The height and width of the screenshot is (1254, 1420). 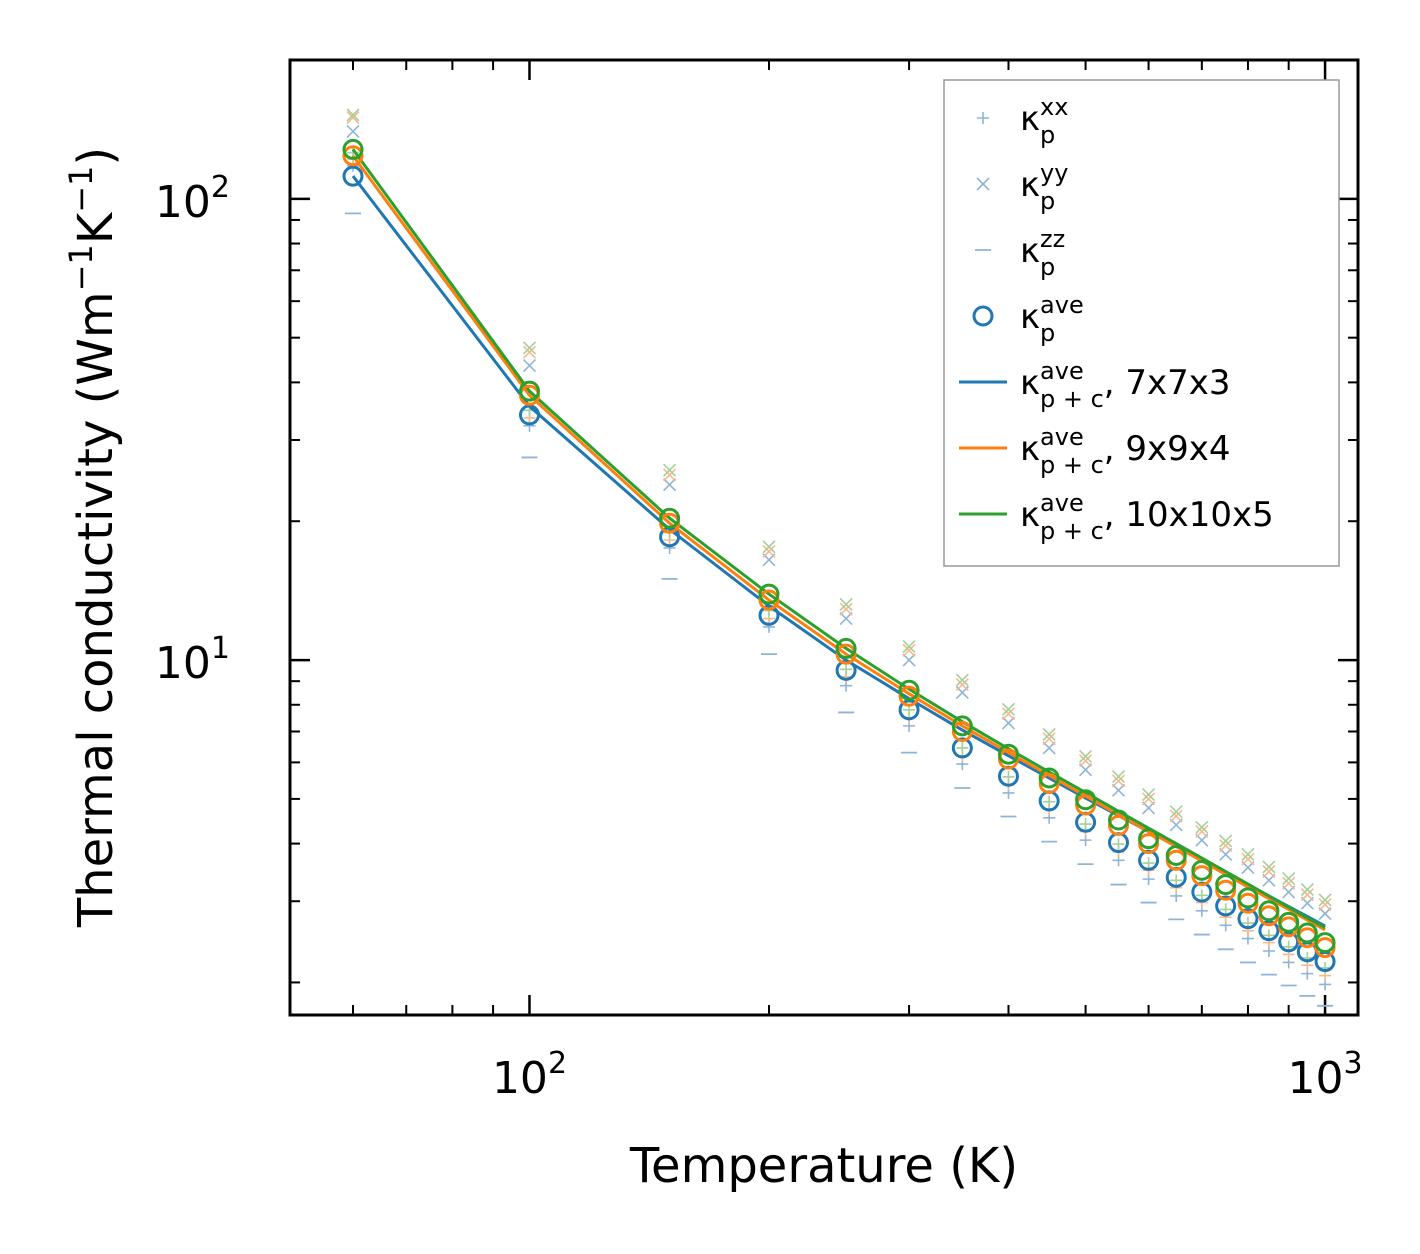 I want to click on legend-label-suffix: , 7x7x3, so click(x=1167, y=383).